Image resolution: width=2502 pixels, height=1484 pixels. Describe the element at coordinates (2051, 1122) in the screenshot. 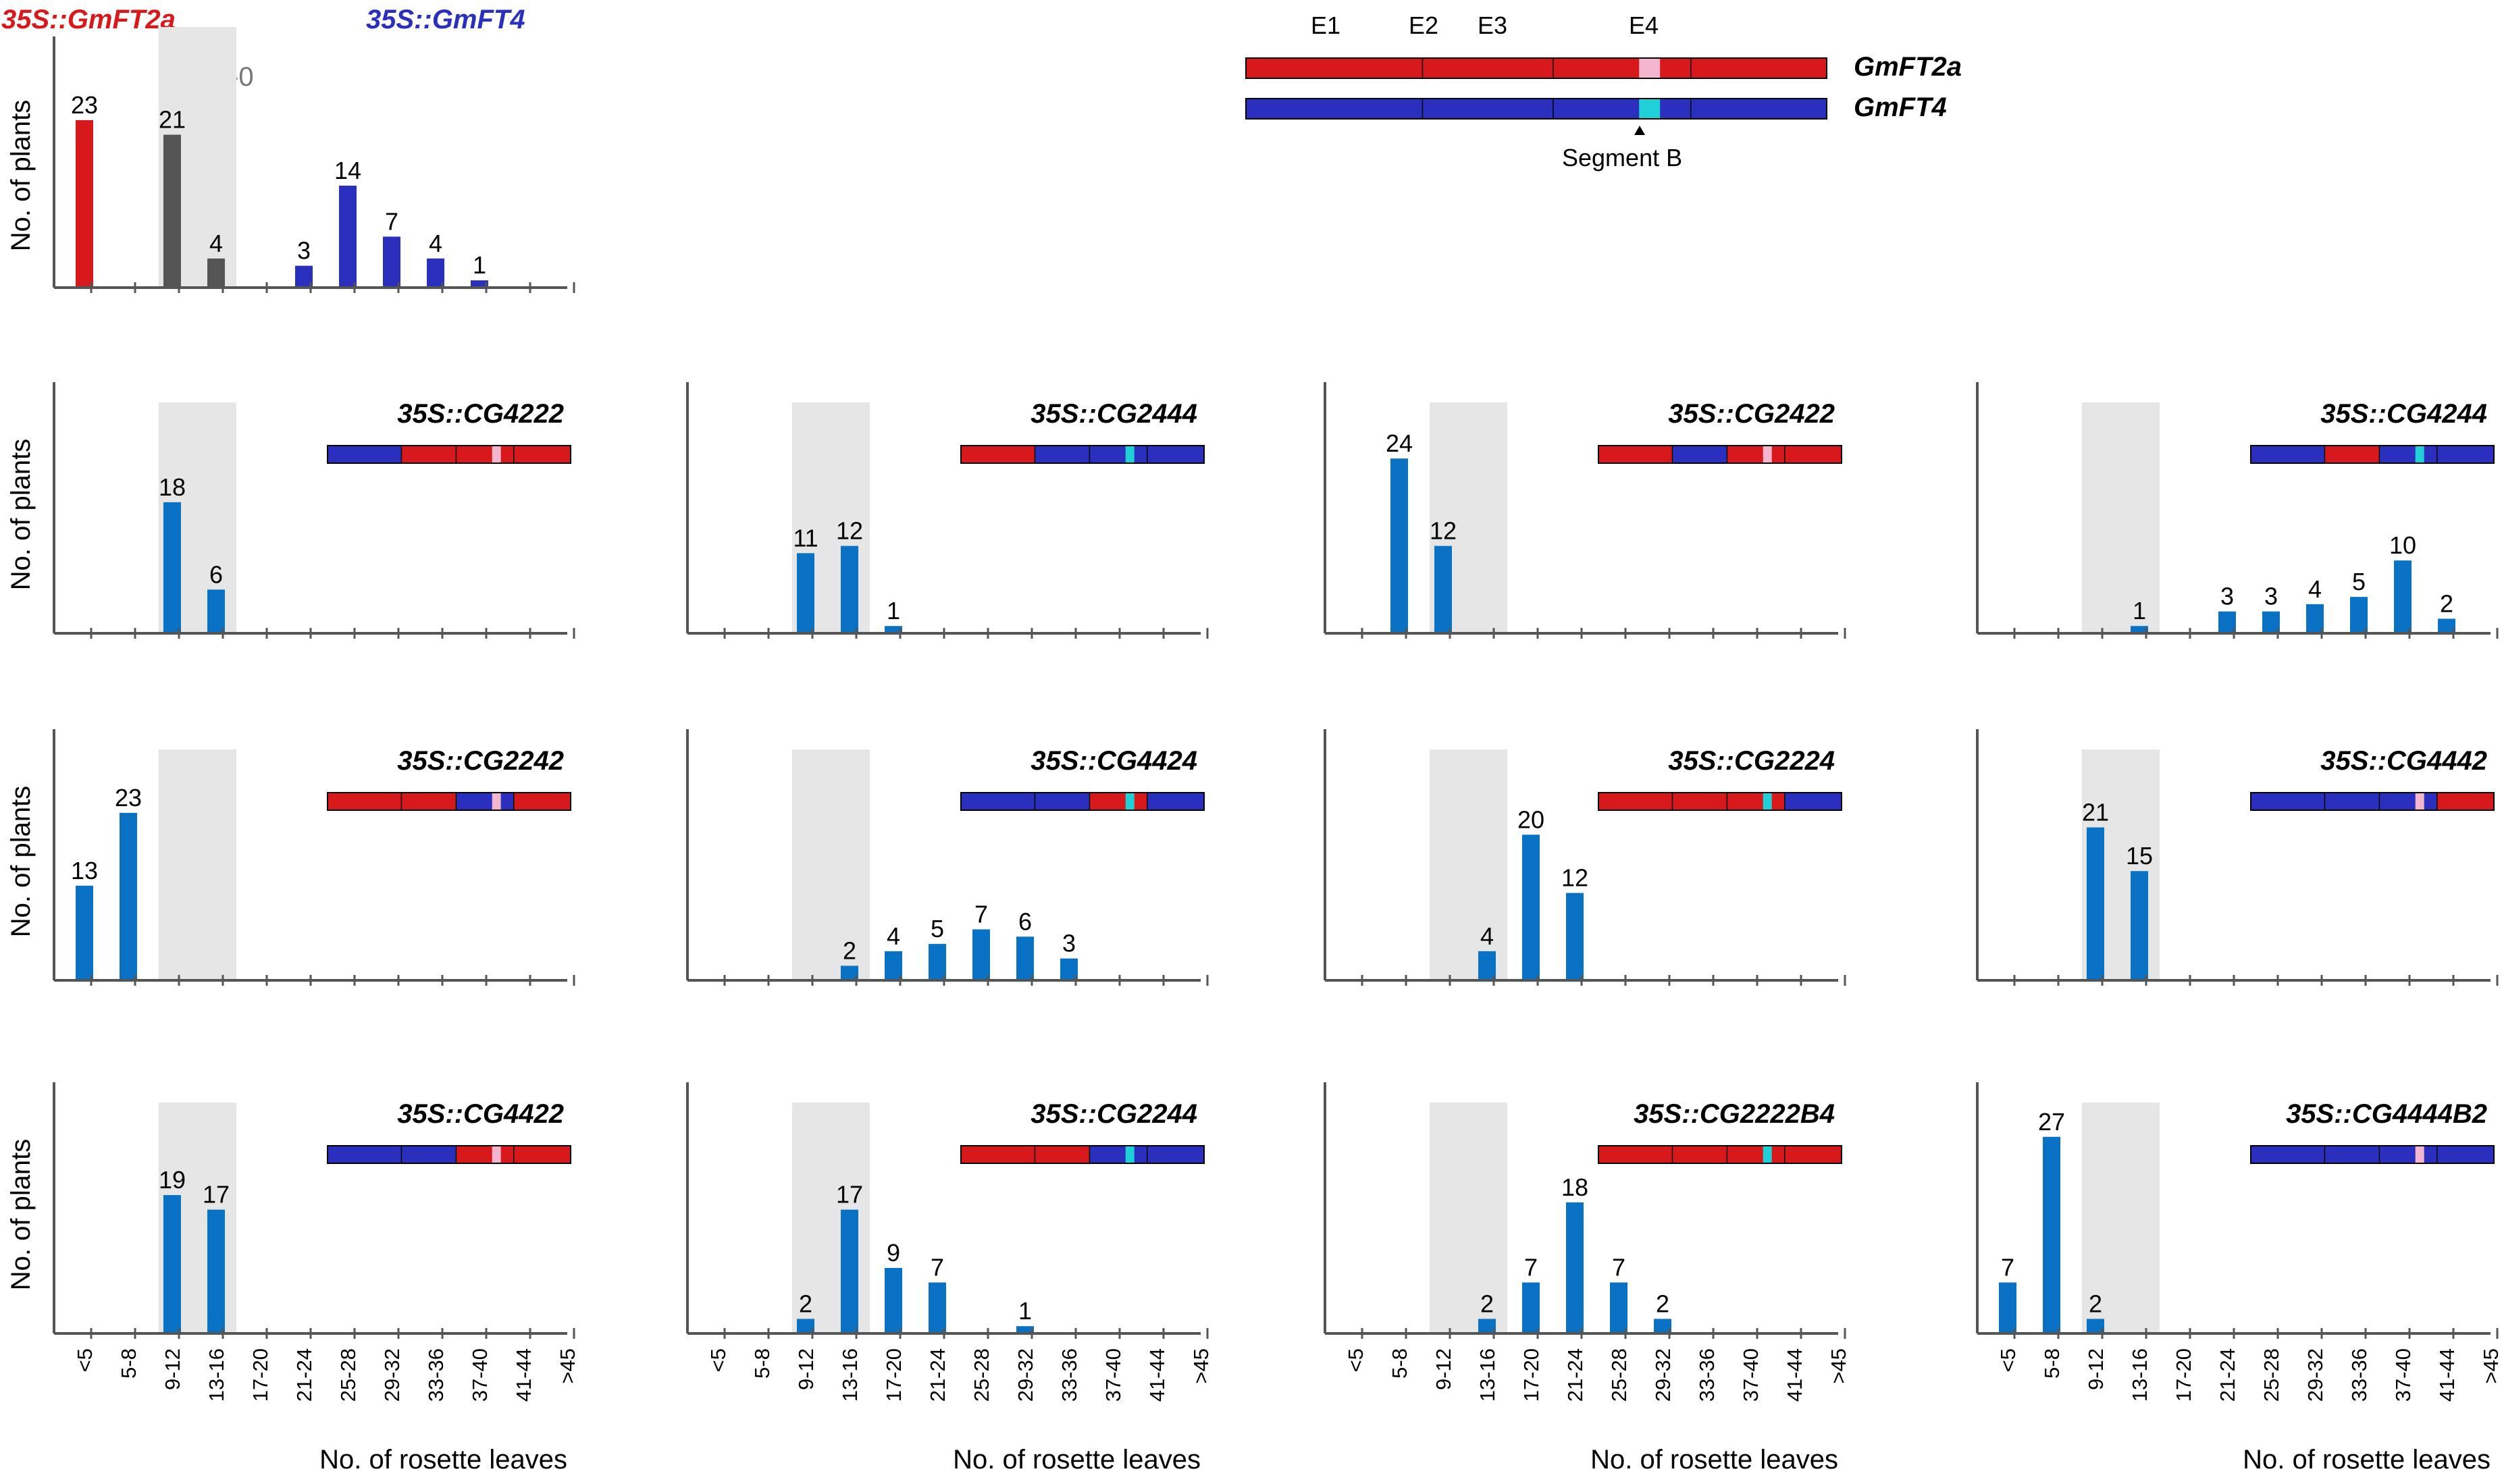

I see `bar-value-label: 27` at that location.